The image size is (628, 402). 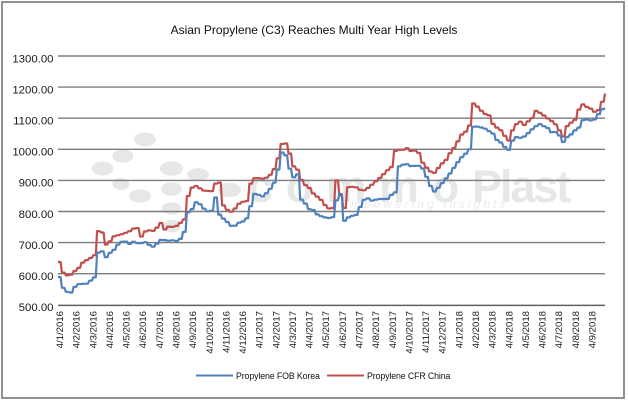 I want to click on svg-text: 4/12/2016, so click(x=243, y=332).